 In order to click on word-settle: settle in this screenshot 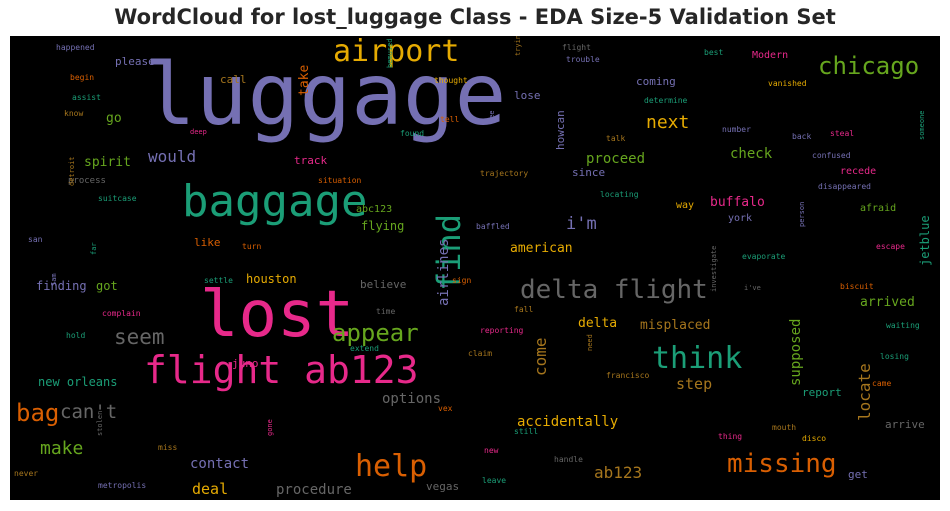, I will do `click(218, 280)`.